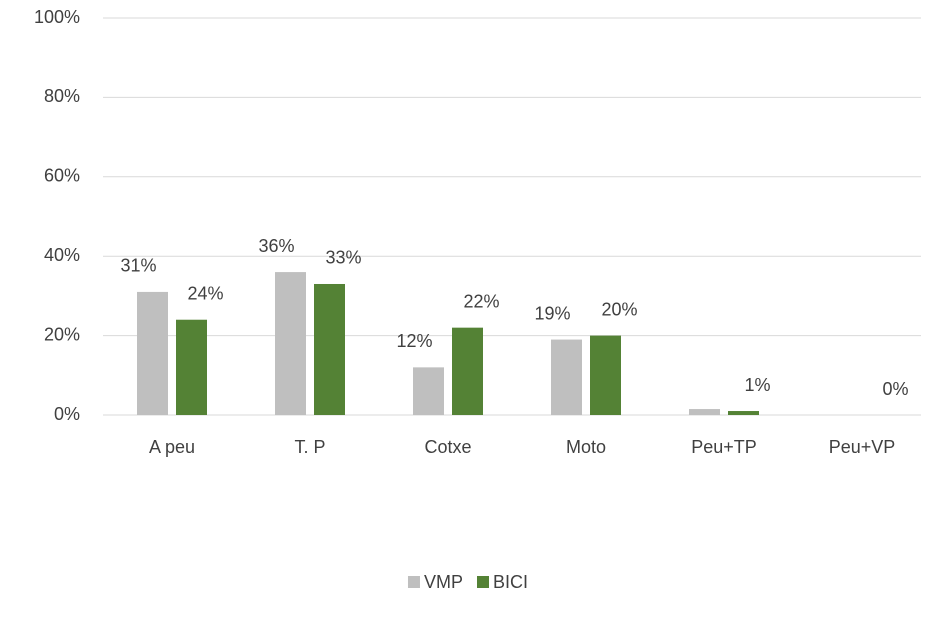 The width and height of the screenshot is (937, 626). What do you see at coordinates (276, 246) in the screenshot?
I see `data-label: 36%` at bounding box center [276, 246].